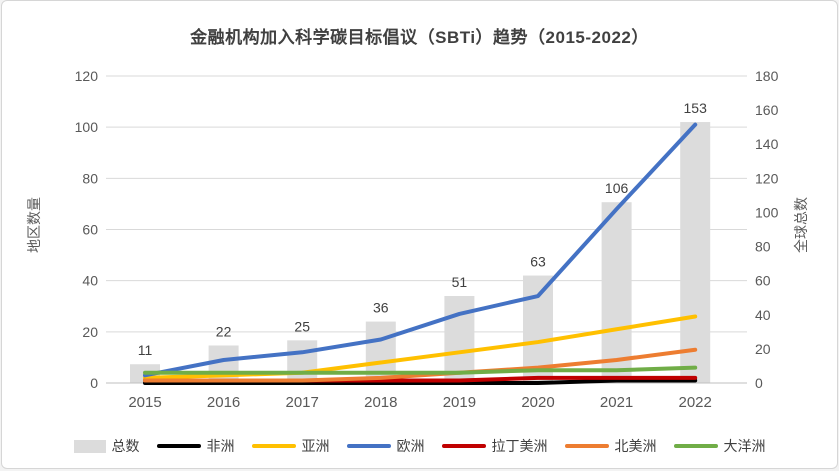 The image size is (839, 471). I want to click on x-axis-label-2017: 2017, so click(302, 402).